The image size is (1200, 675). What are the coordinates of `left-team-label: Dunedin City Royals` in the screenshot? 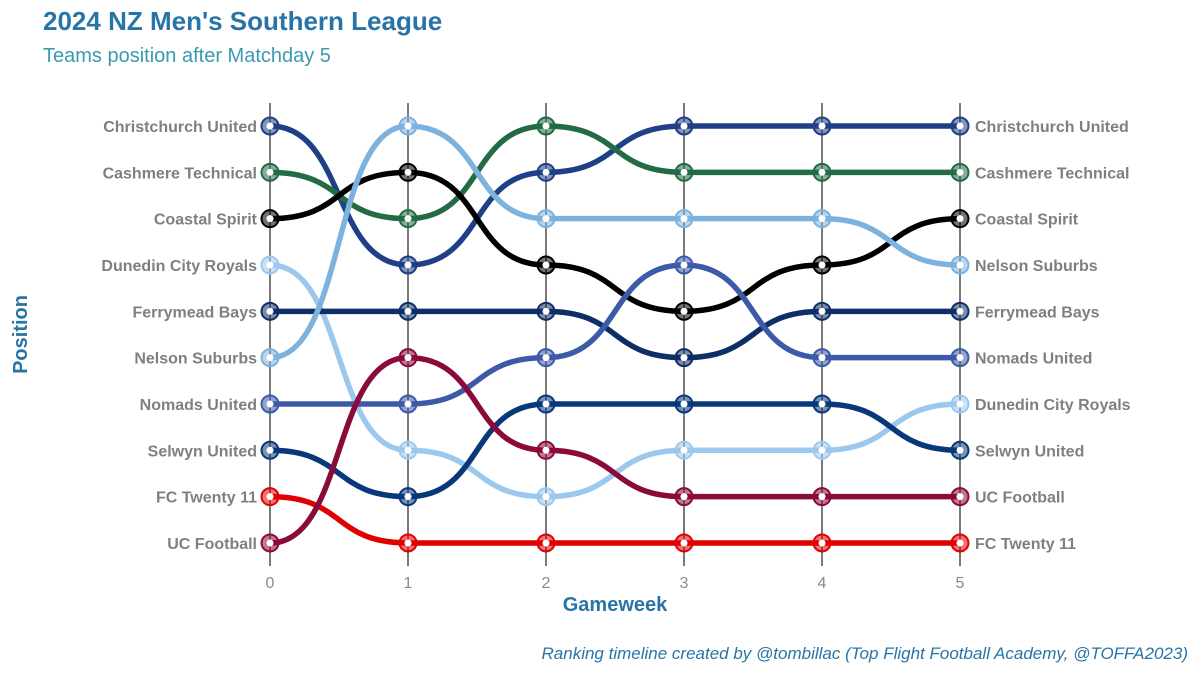 It's located at (179, 266).